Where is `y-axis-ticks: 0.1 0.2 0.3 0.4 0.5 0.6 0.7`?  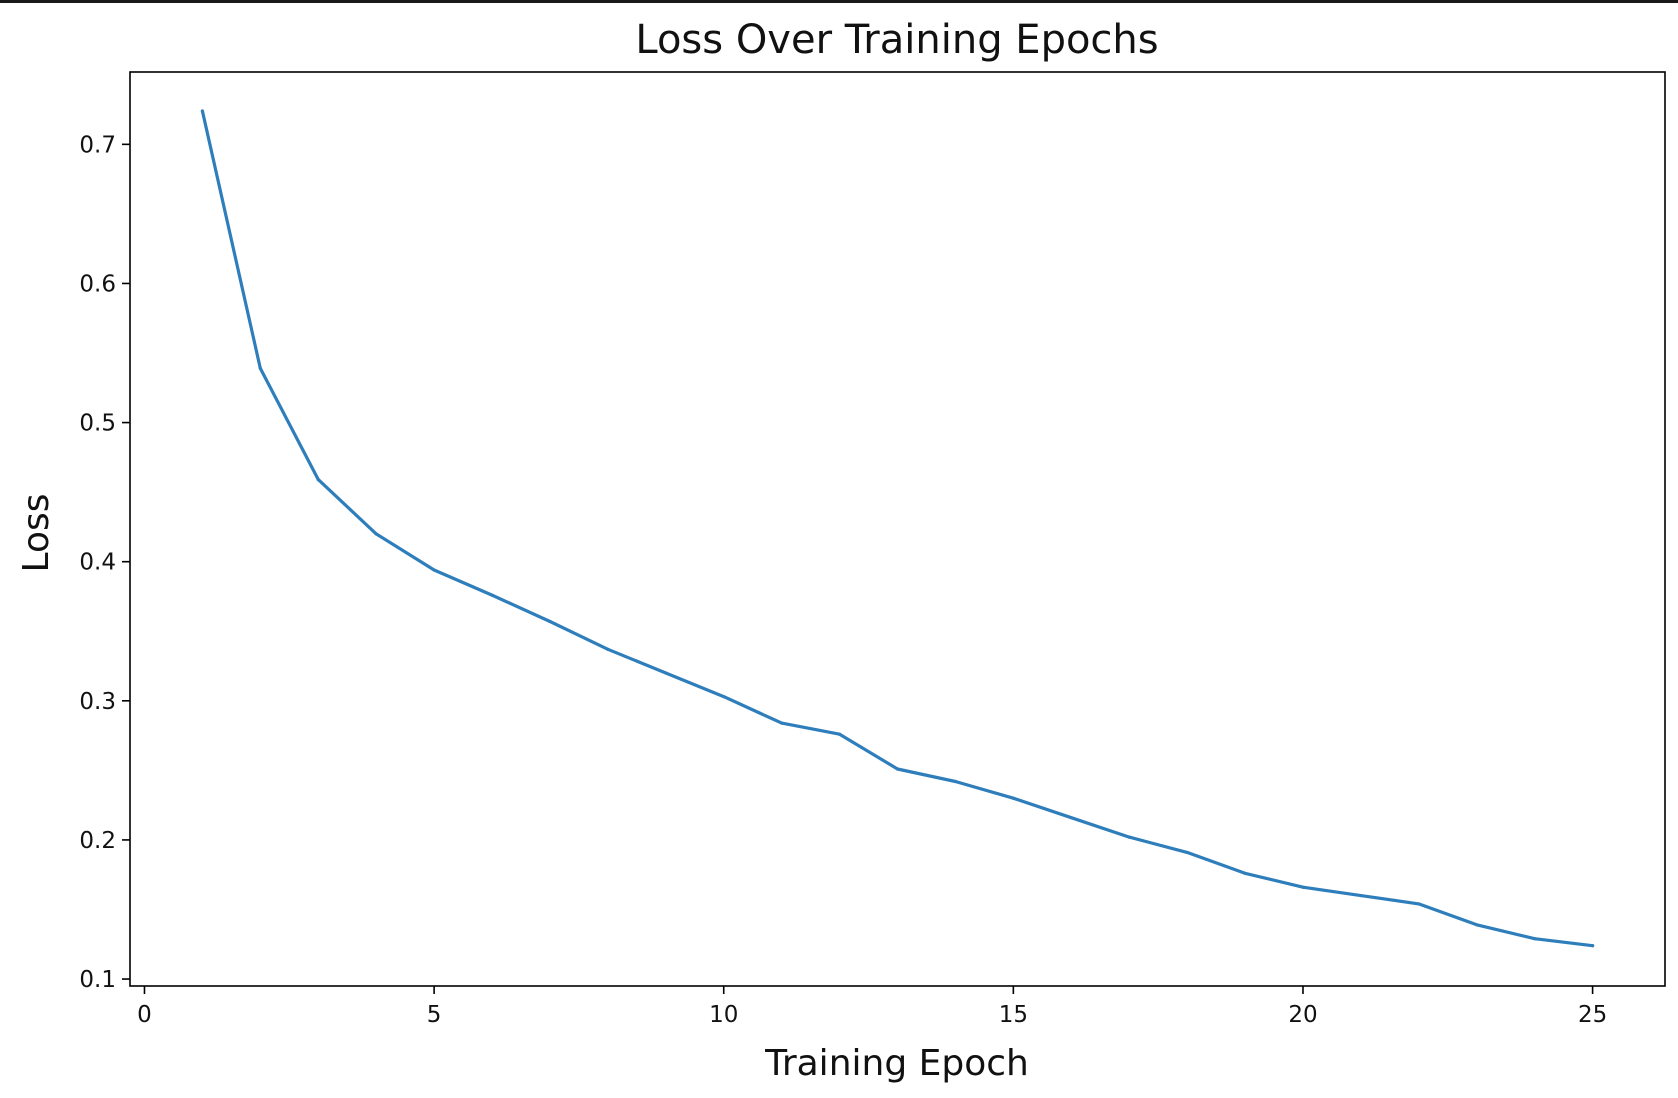
y-axis-ticks: 0.1 0.2 0.3 0.4 0.5 0.6 0.7 is located at coordinates (104, 562).